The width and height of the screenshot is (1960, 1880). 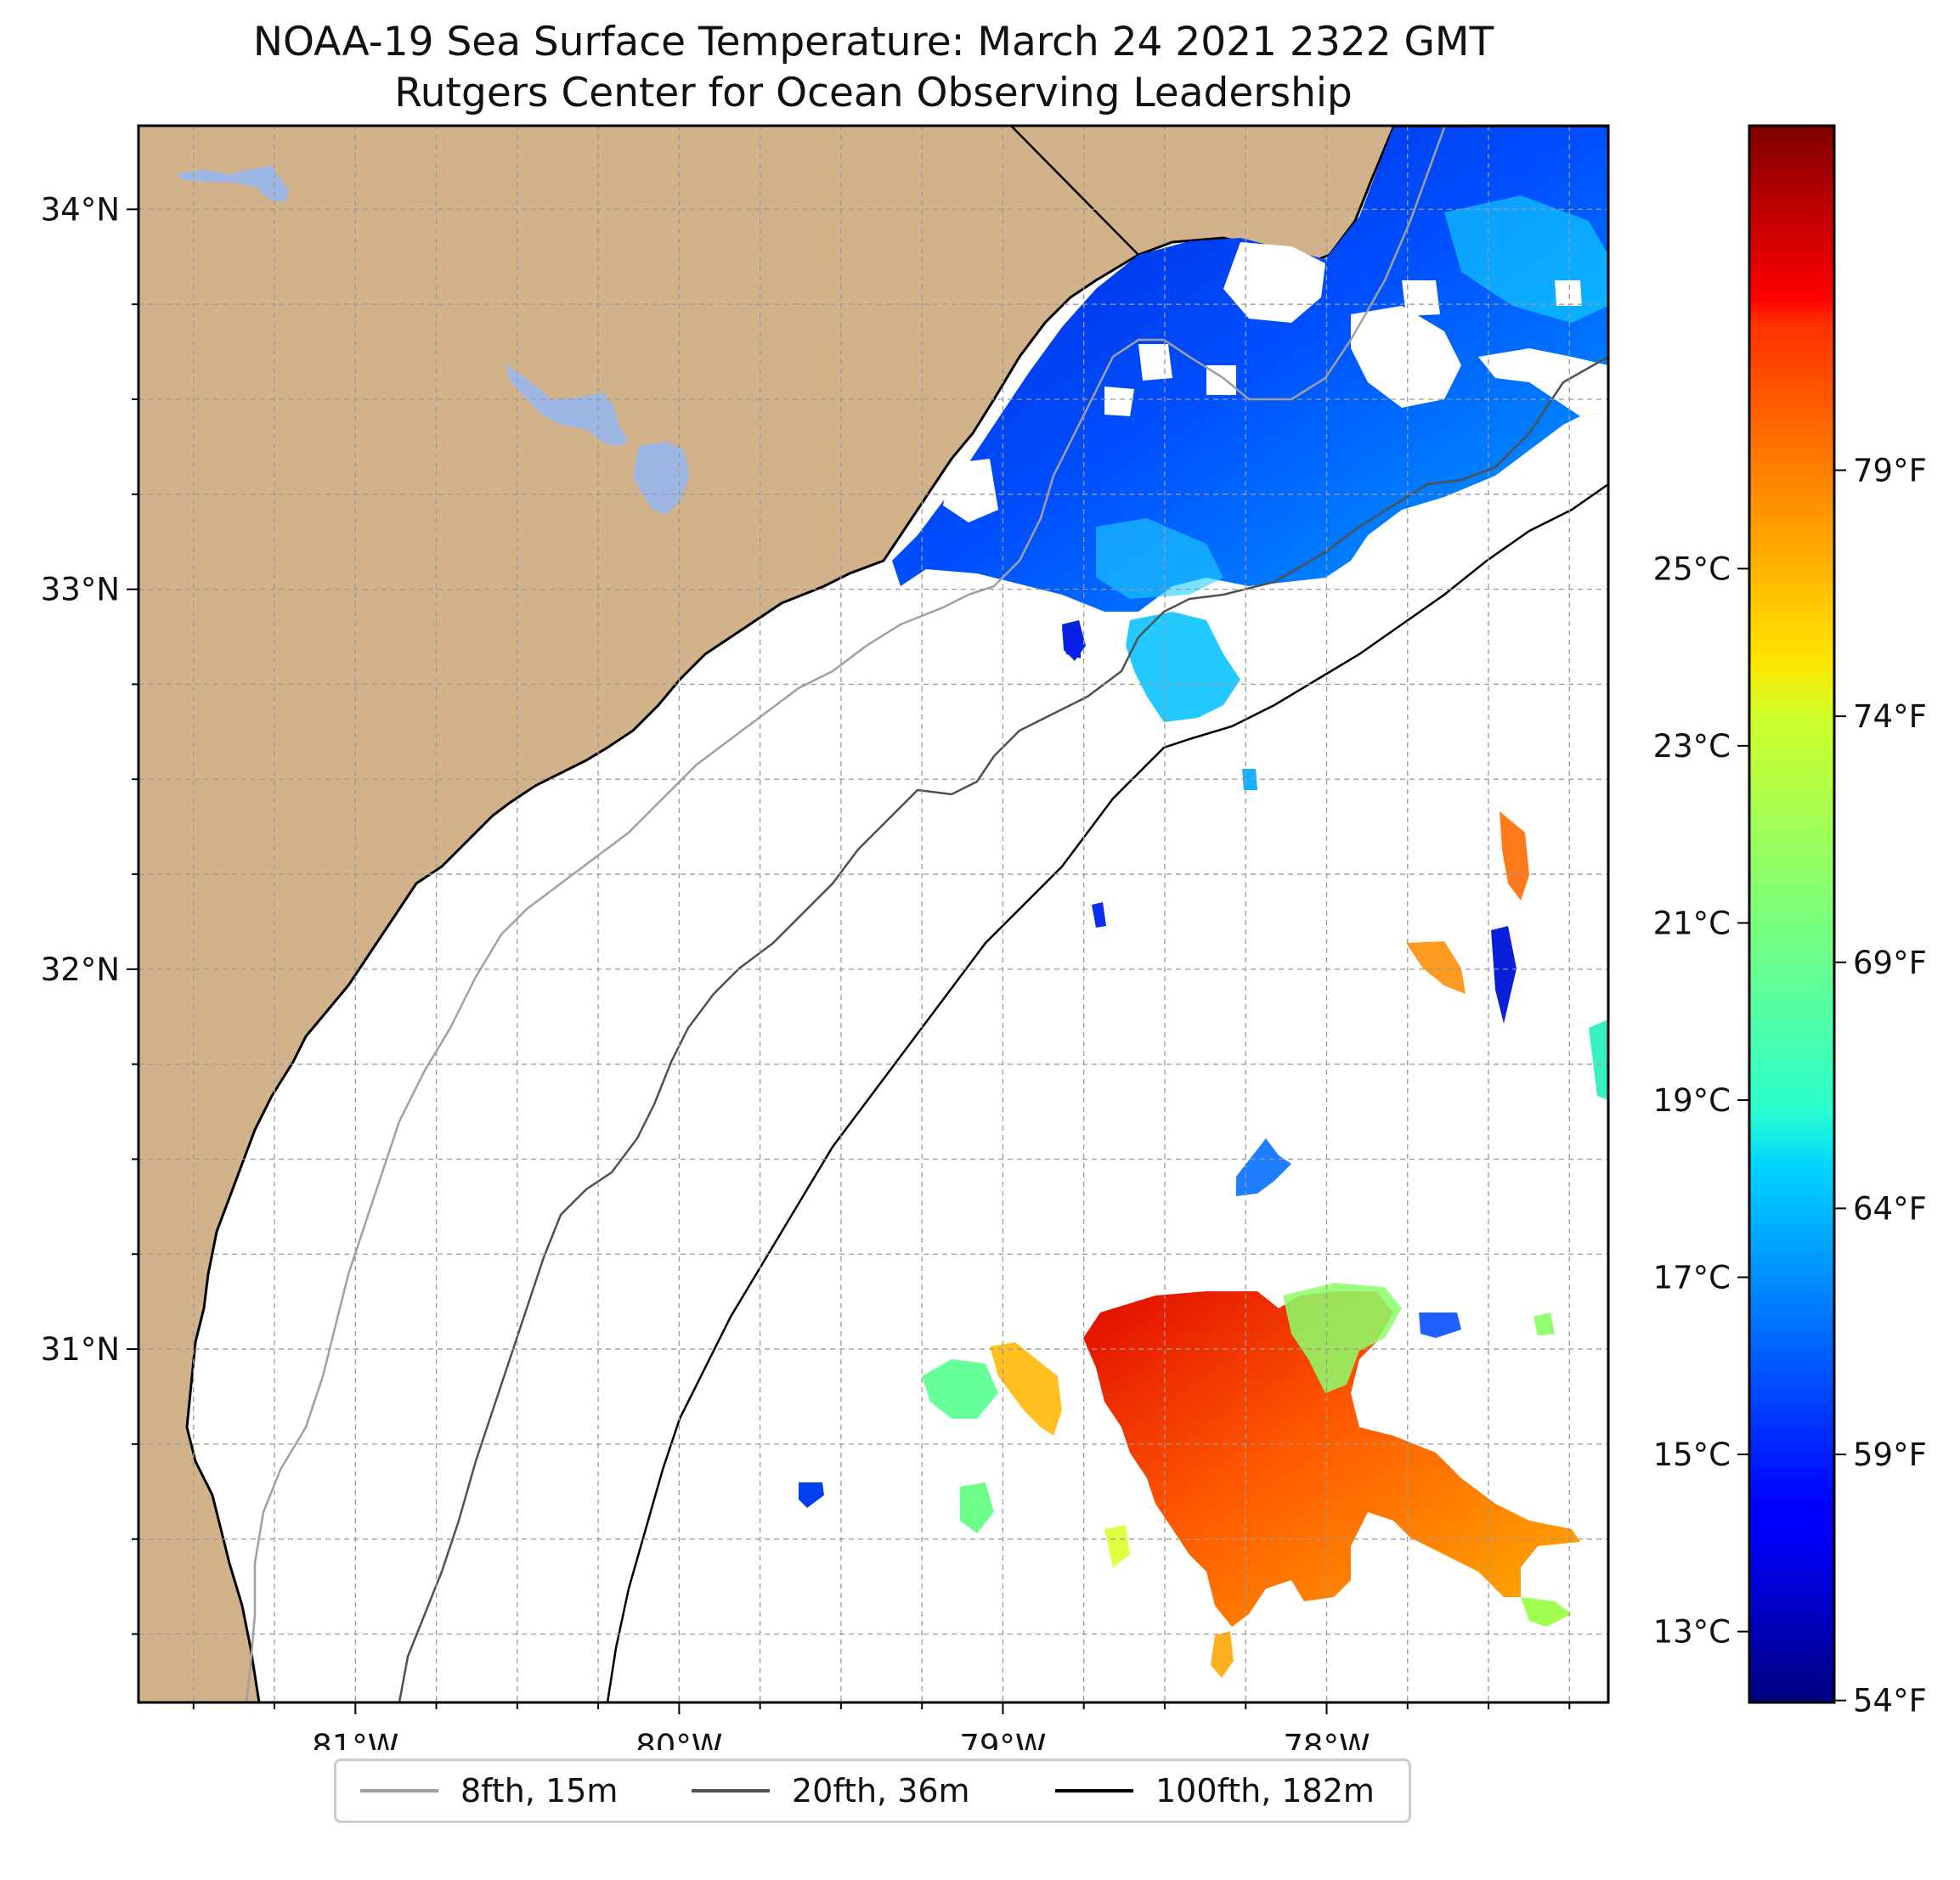 I want to click on legend-label-8fth: 8fth, 15m, so click(x=540, y=1790).